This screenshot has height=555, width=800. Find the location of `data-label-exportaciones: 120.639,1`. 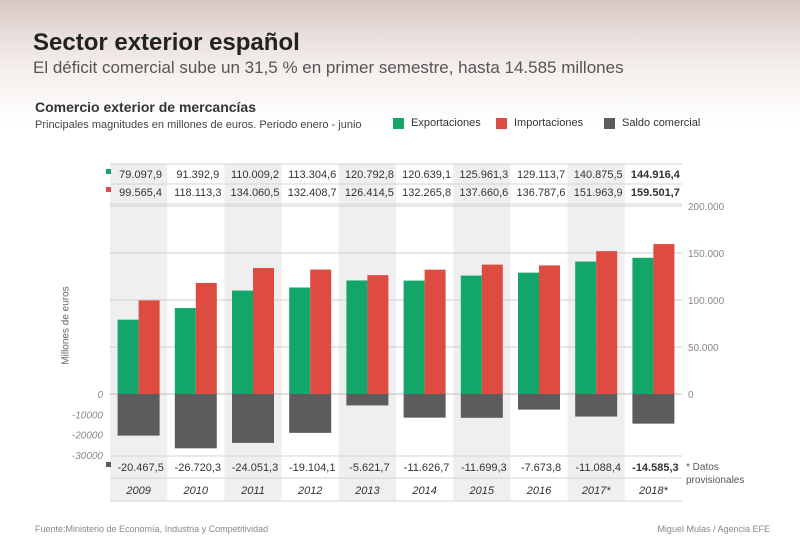

data-label-exportaciones: 120.639,1 is located at coordinates (426, 175).